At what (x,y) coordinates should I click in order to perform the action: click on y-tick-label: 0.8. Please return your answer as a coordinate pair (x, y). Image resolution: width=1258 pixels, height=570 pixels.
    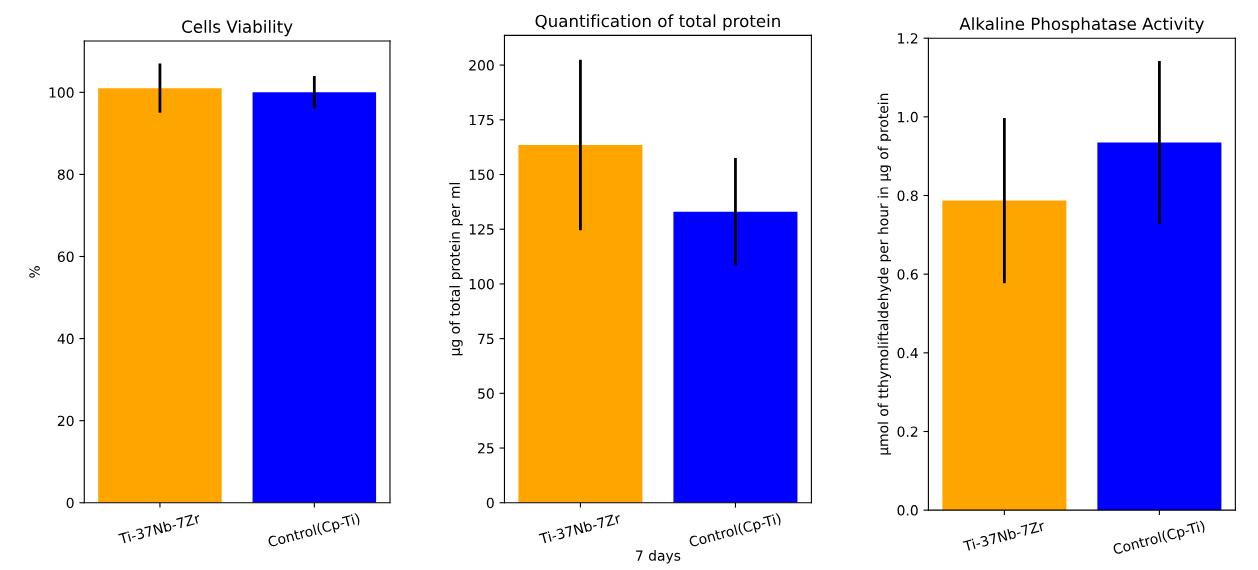
    Looking at the image, I should click on (907, 195).